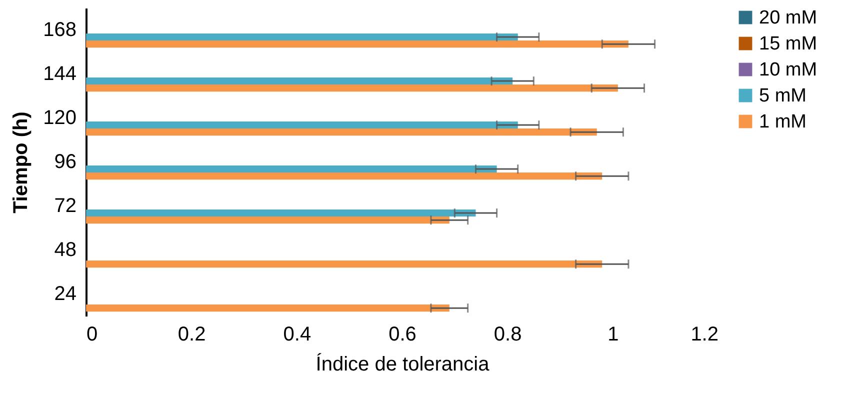 Image resolution: width=859 pixels, height=400 pixels. I want to click on legend-label: 1 mM, so click(782, 122).